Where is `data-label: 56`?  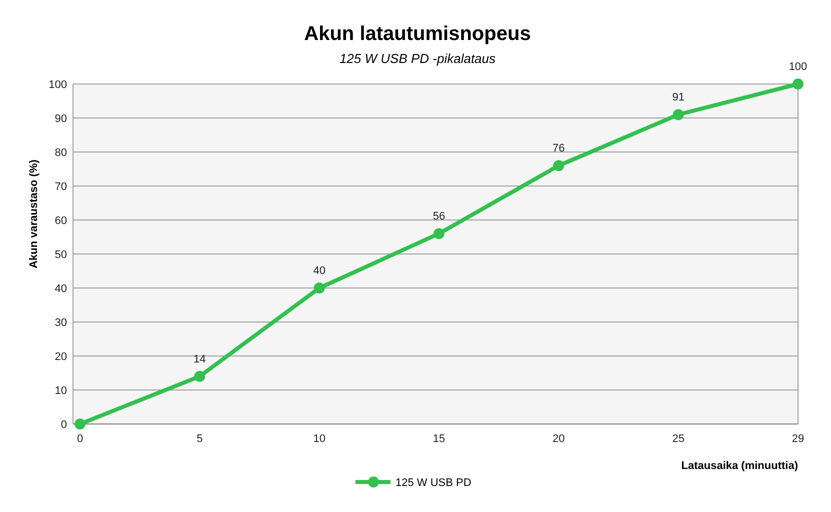 data-label: 56 is located at coordinates (439, 216).